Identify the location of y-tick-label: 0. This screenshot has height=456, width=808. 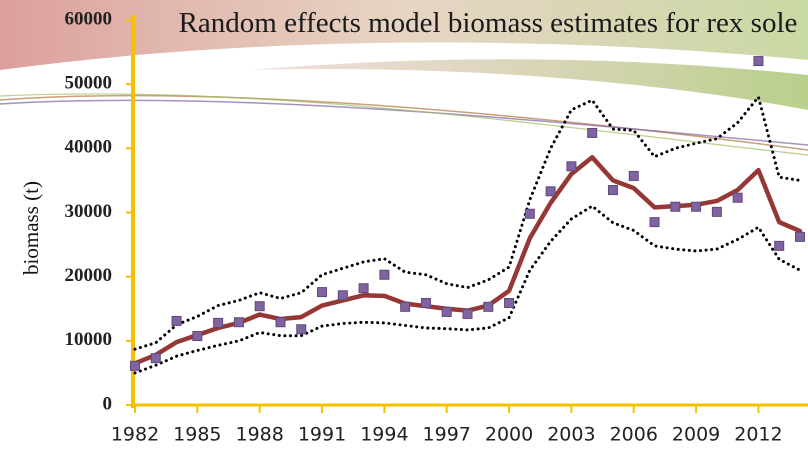
(108, 403).